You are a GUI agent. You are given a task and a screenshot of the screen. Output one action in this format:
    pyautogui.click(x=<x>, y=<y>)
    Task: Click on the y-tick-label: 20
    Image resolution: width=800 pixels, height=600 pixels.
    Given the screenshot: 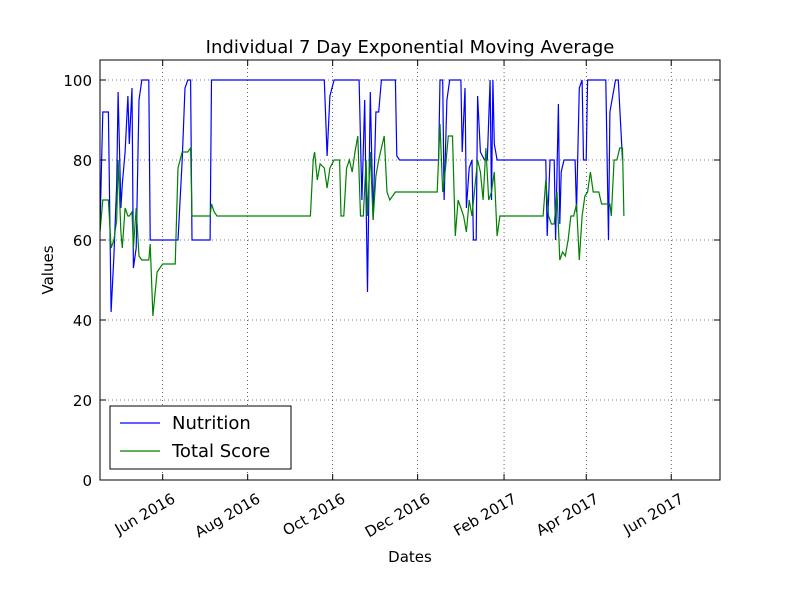 What is the action you would take?
    pyautogui.click(x=82, y=401)
    